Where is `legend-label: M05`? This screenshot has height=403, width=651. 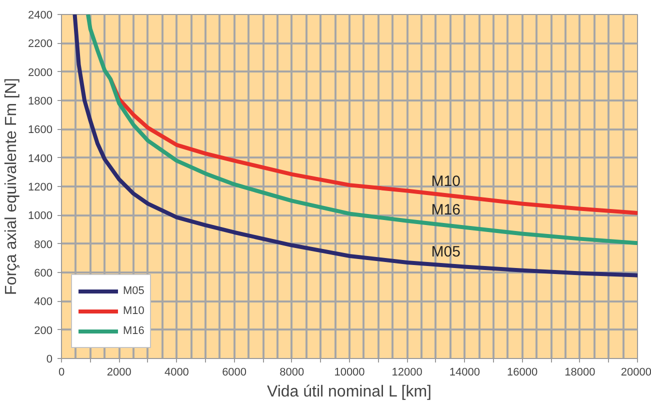 legend-label: M05 is located at coordinates (133, 291).